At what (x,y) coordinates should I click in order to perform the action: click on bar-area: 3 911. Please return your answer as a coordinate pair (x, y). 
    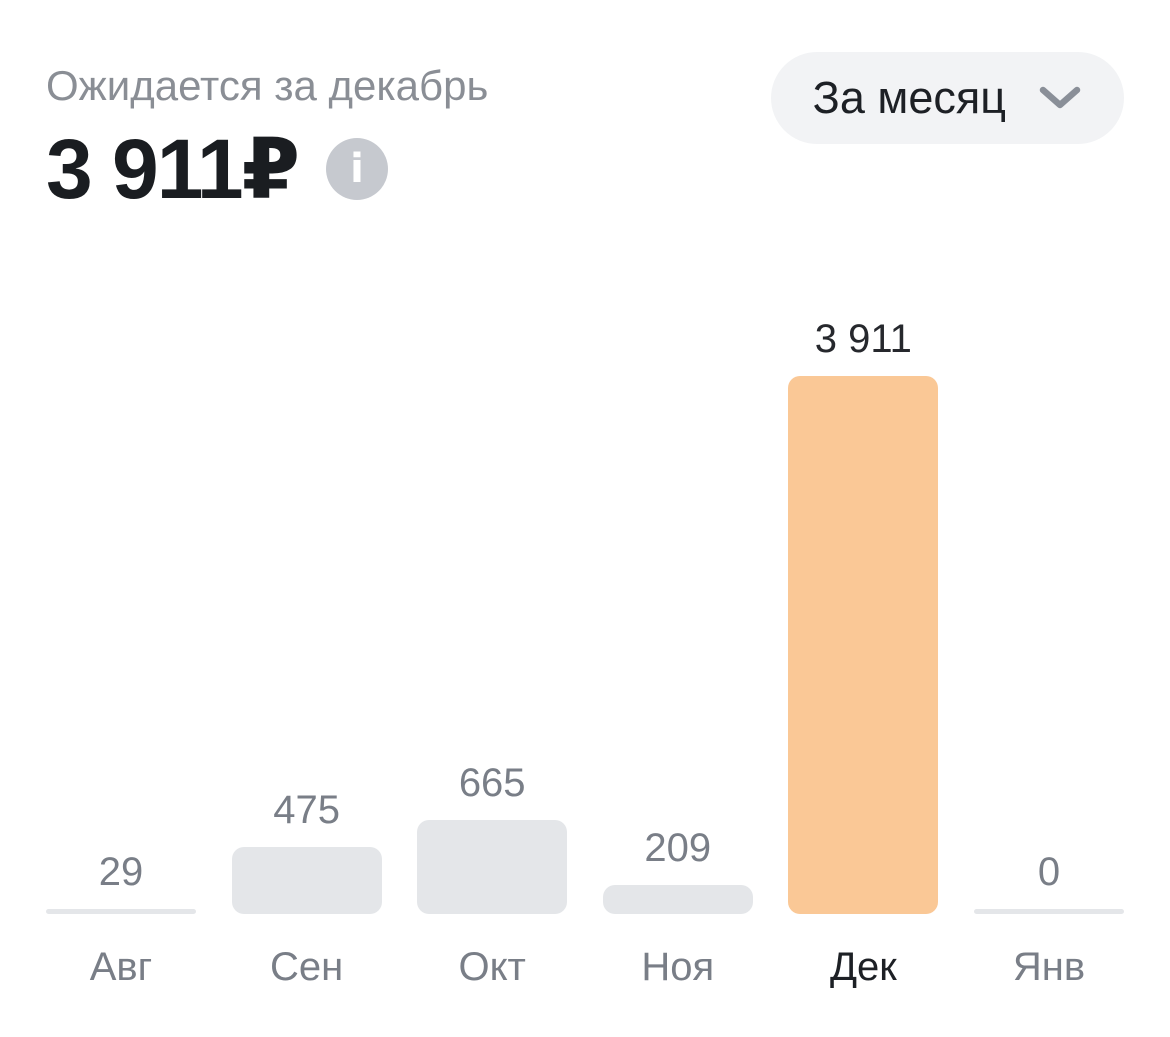
    Looking at the image, I should click on (863, 615).